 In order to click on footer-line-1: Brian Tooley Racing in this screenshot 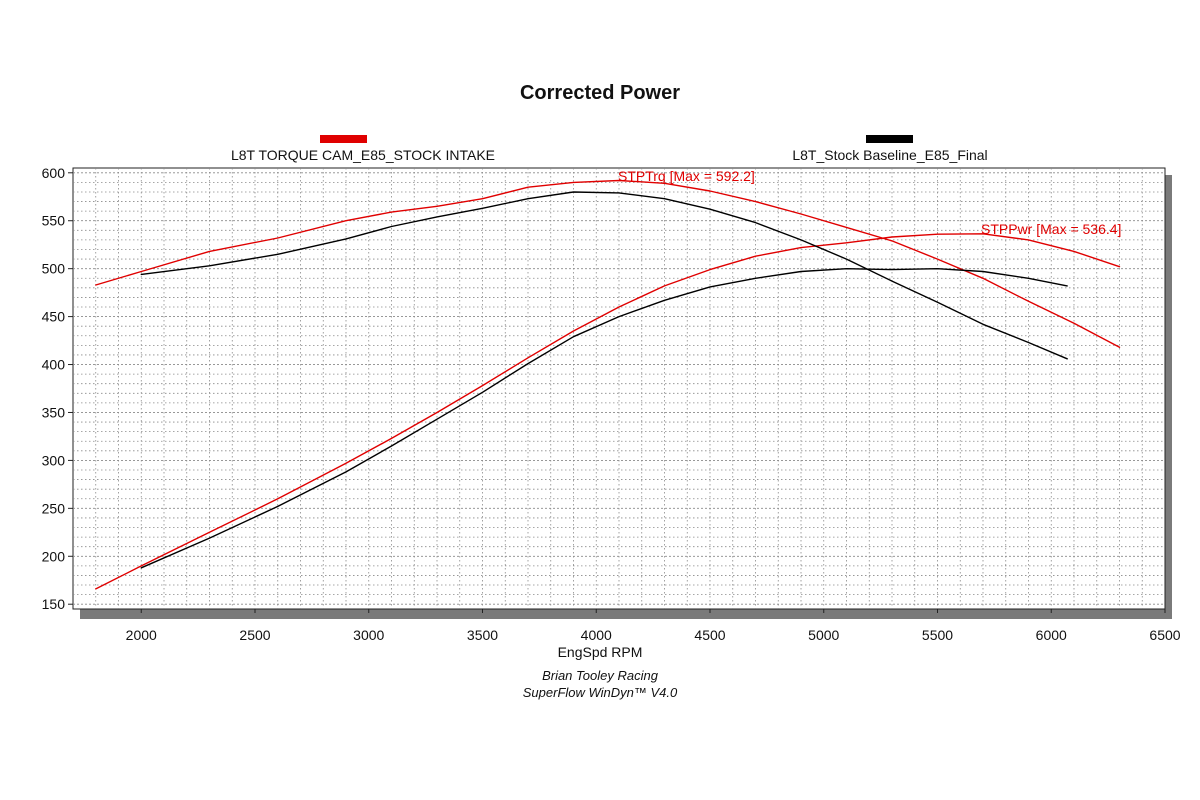, I will do `click(600, 675)`.